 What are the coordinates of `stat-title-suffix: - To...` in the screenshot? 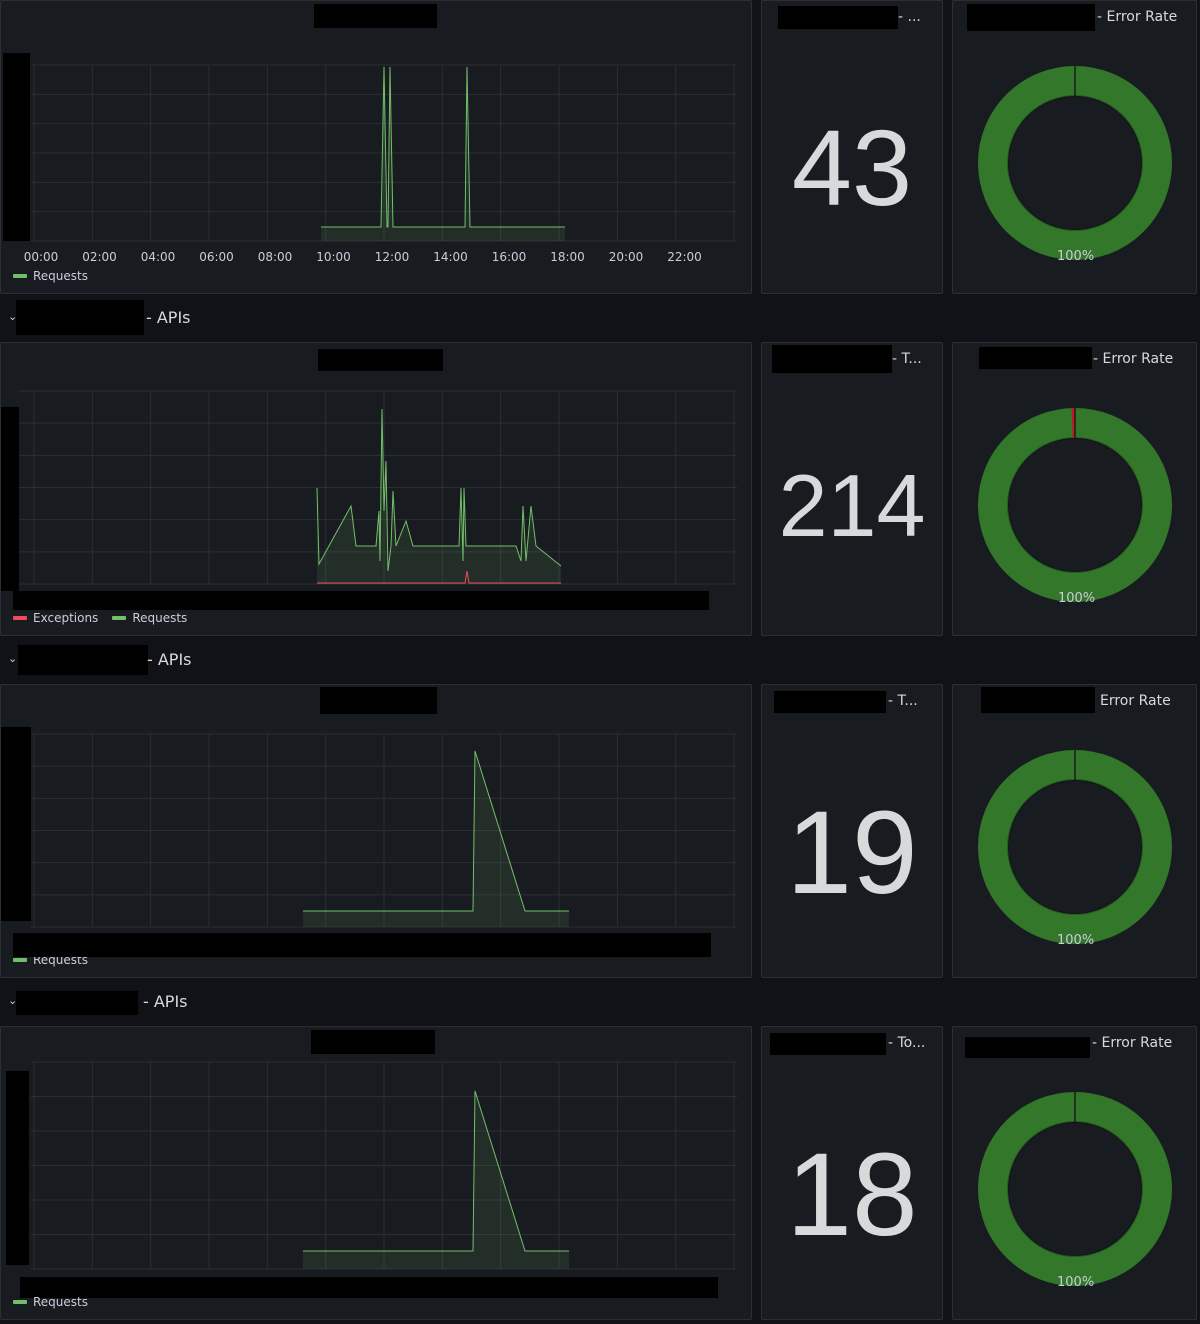 It's located at (907, 1043).